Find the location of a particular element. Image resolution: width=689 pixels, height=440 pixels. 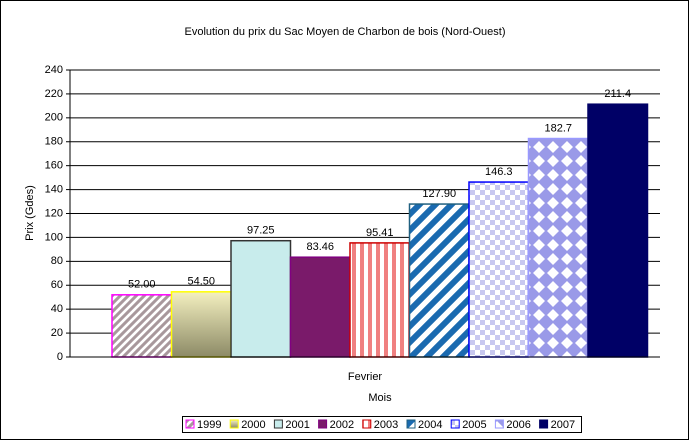

y-tick-label: 200 is located at coordinates (54, 118).